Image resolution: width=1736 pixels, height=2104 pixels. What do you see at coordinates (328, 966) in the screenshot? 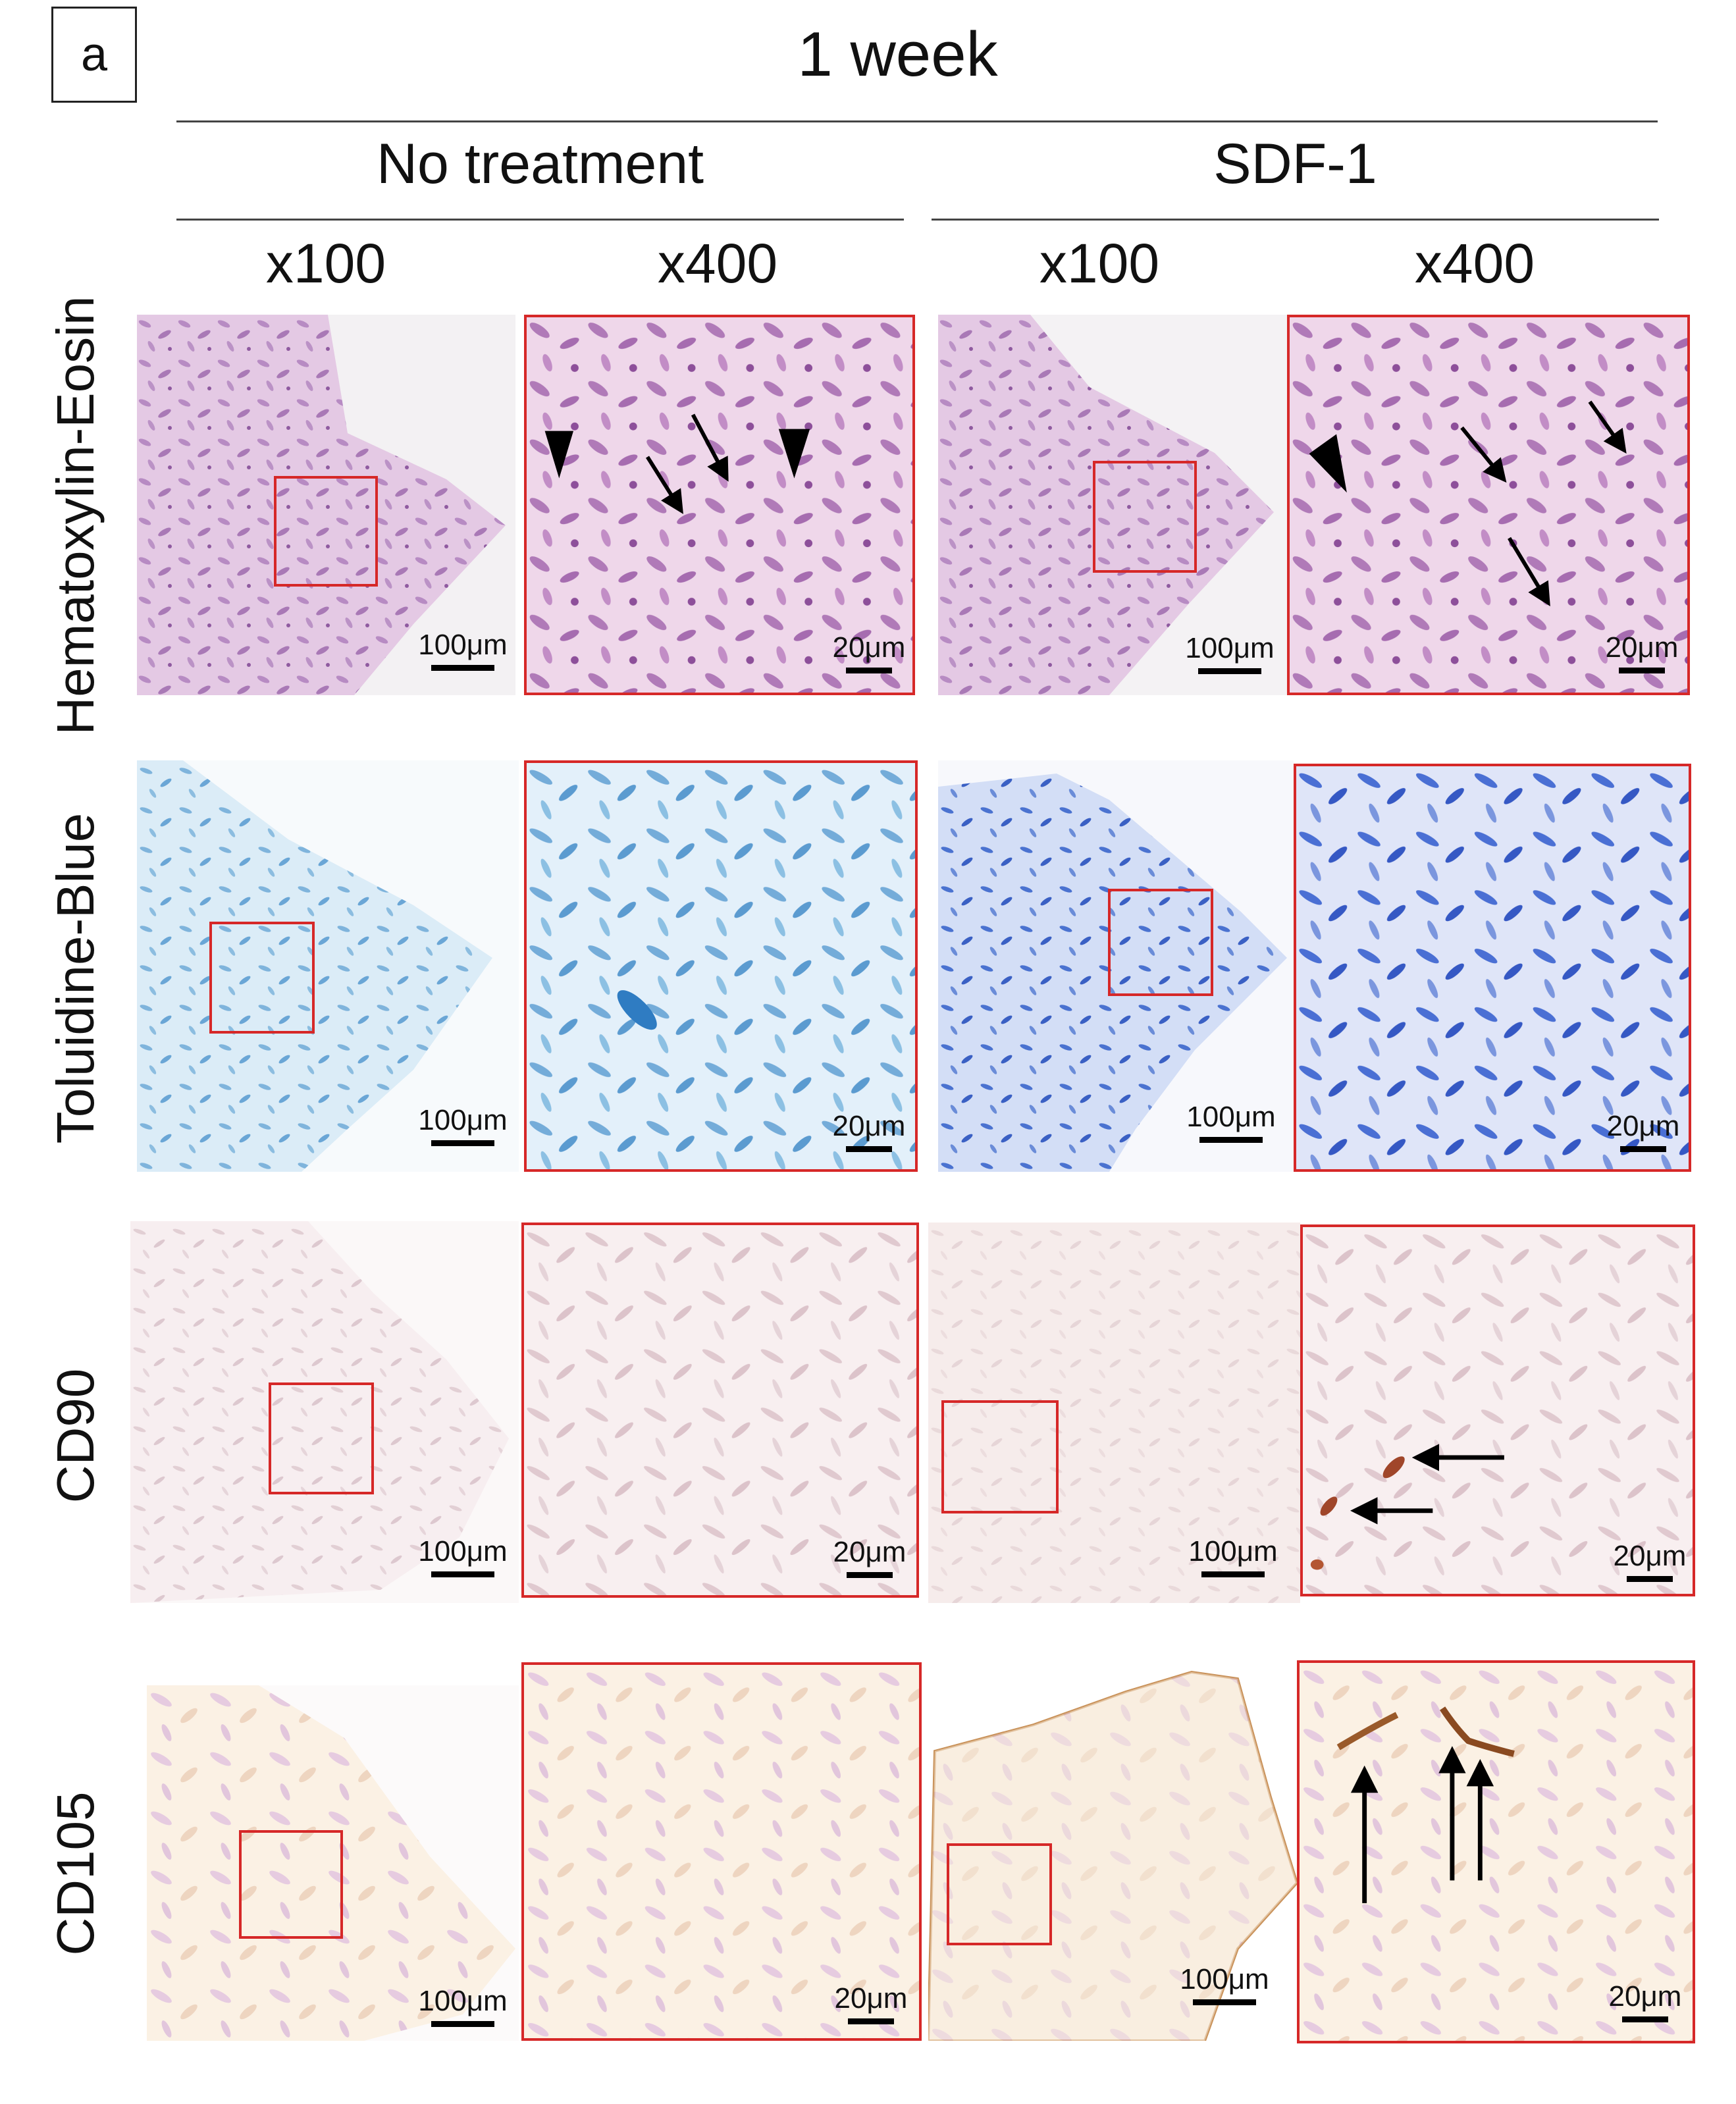
I see `tb-no-treatment-x100: 100μm` at bounding box center [328, 966].